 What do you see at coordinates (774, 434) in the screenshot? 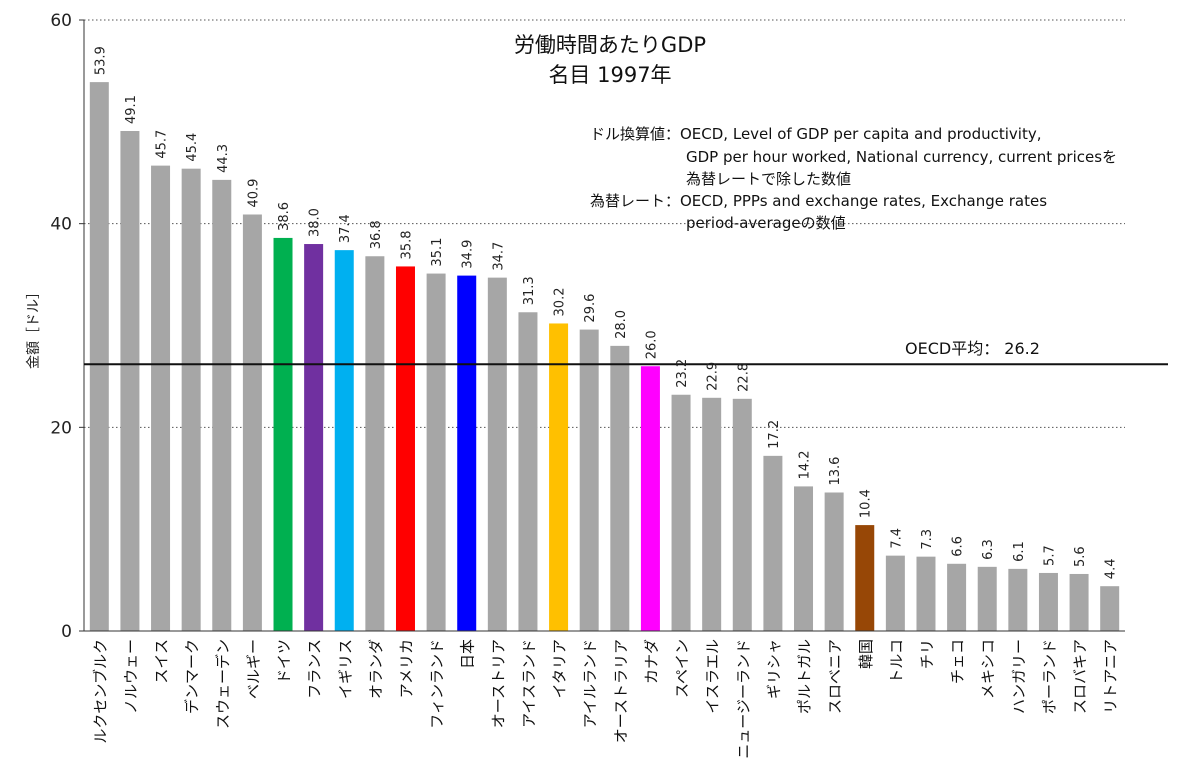
I see `value-label: 17.2` at bounding box center [774, 434].